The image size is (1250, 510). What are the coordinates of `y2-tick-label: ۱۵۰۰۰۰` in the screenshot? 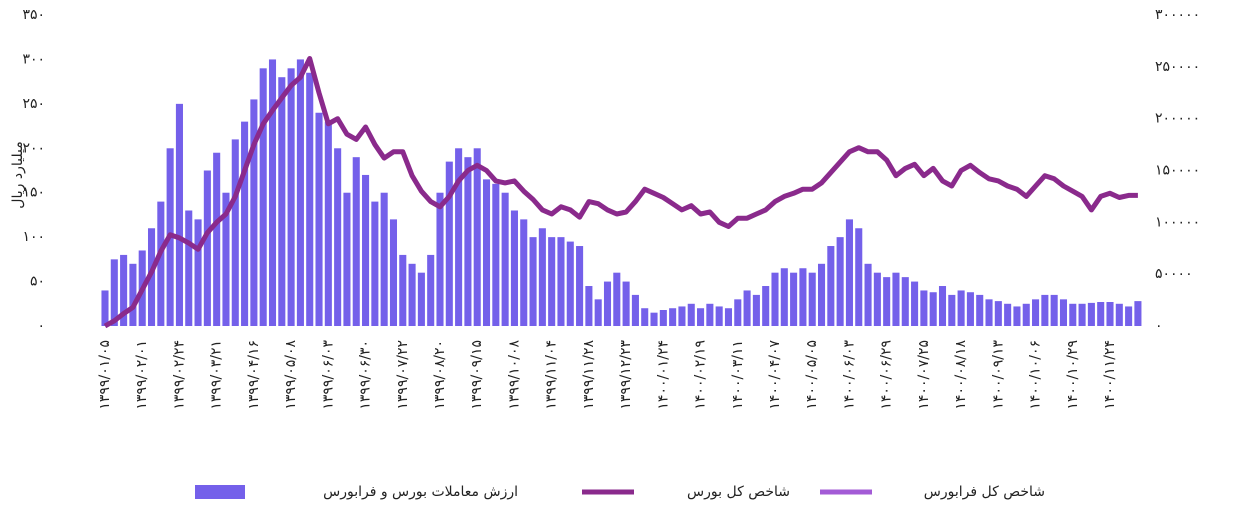 It's located at (1177, 171).